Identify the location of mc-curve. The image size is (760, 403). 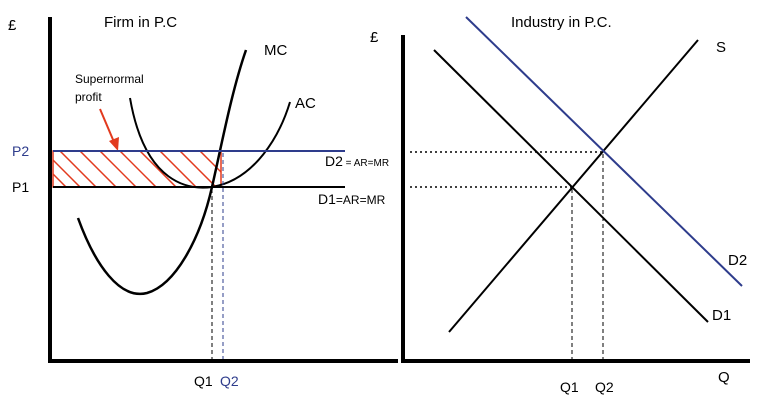
(162, 172).